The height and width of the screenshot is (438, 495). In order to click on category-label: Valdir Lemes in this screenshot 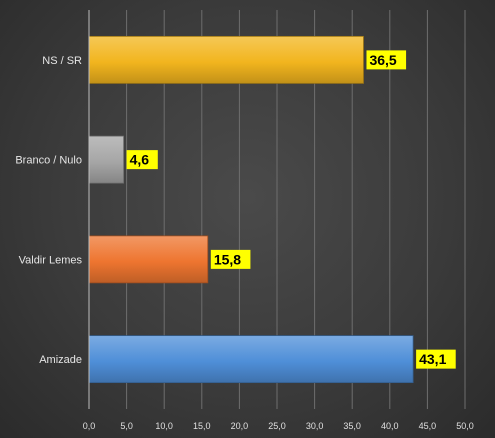, I will do `click(51, 260)`.